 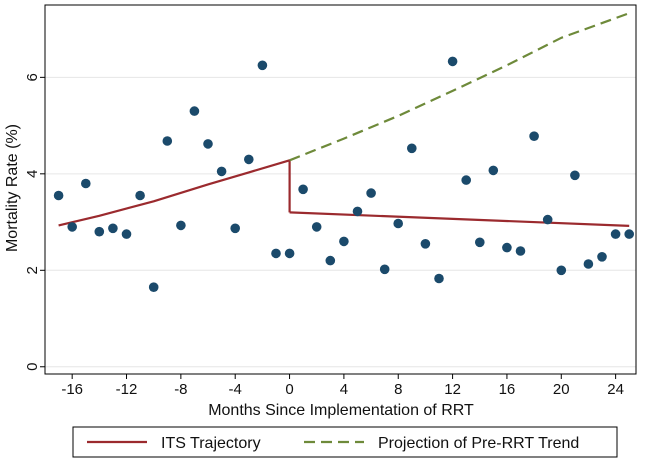 I want to click on x-tick-label: 12, so click(x=452, y=389).